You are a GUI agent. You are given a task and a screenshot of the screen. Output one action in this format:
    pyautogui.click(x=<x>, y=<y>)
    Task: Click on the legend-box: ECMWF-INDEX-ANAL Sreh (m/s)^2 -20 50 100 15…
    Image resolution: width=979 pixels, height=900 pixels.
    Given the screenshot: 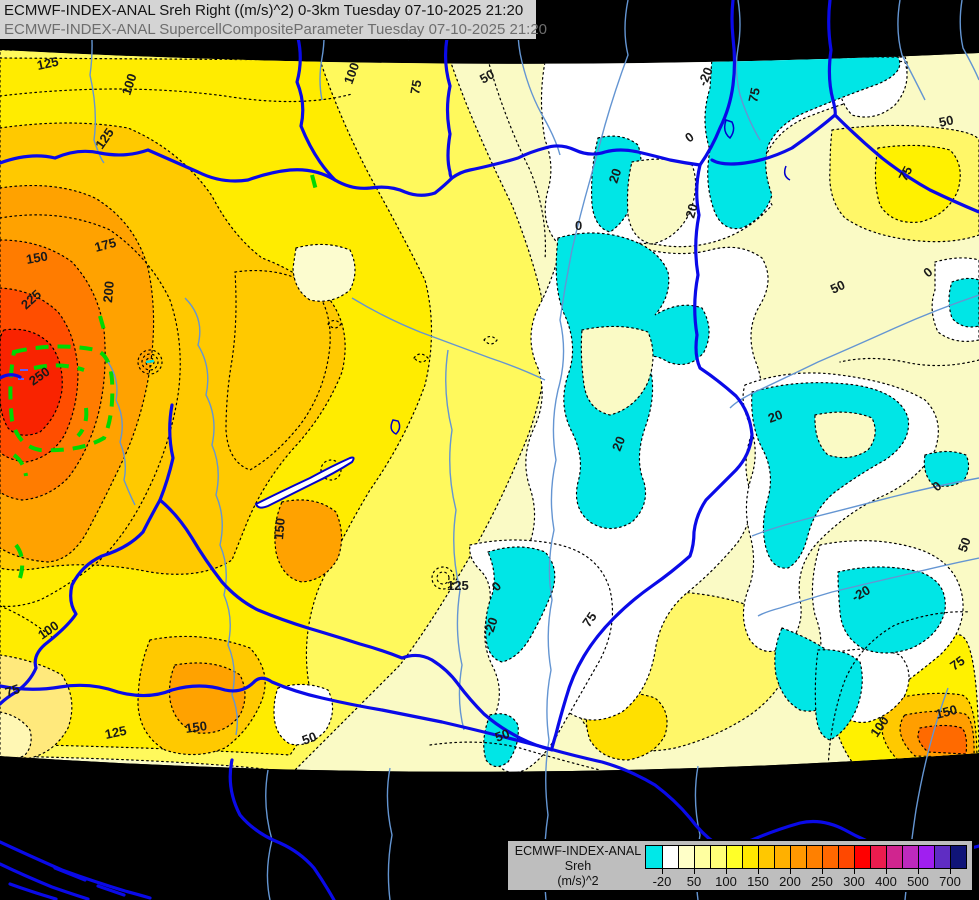 What is the action you would take?
    pyautogui.click(x=740, y=865)
    